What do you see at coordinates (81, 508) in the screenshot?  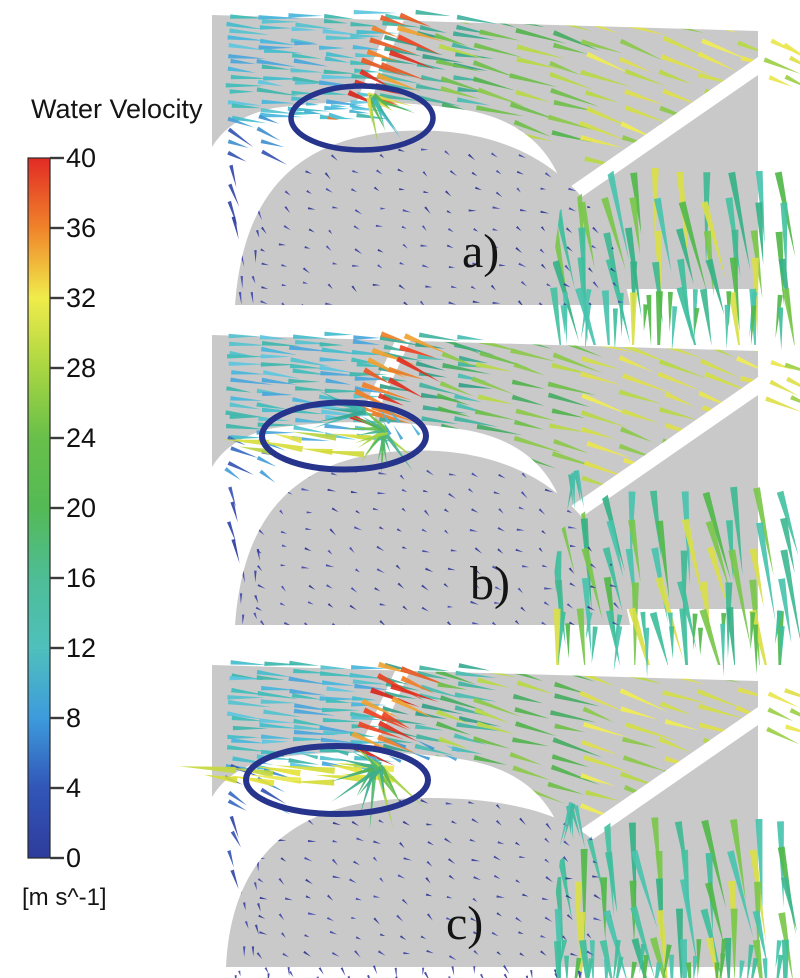 I see `colorbar-tick-label: 20` at bounding box center [81, 508].